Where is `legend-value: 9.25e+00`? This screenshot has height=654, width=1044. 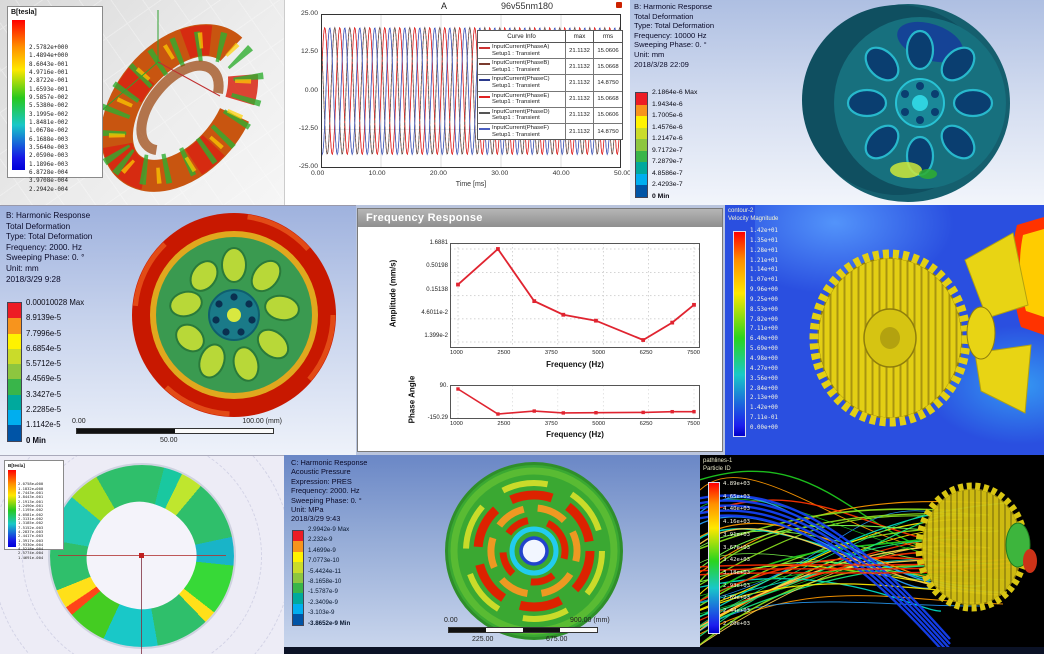 legend-value: 9.25e+00 is located at coordinates (764, 299).